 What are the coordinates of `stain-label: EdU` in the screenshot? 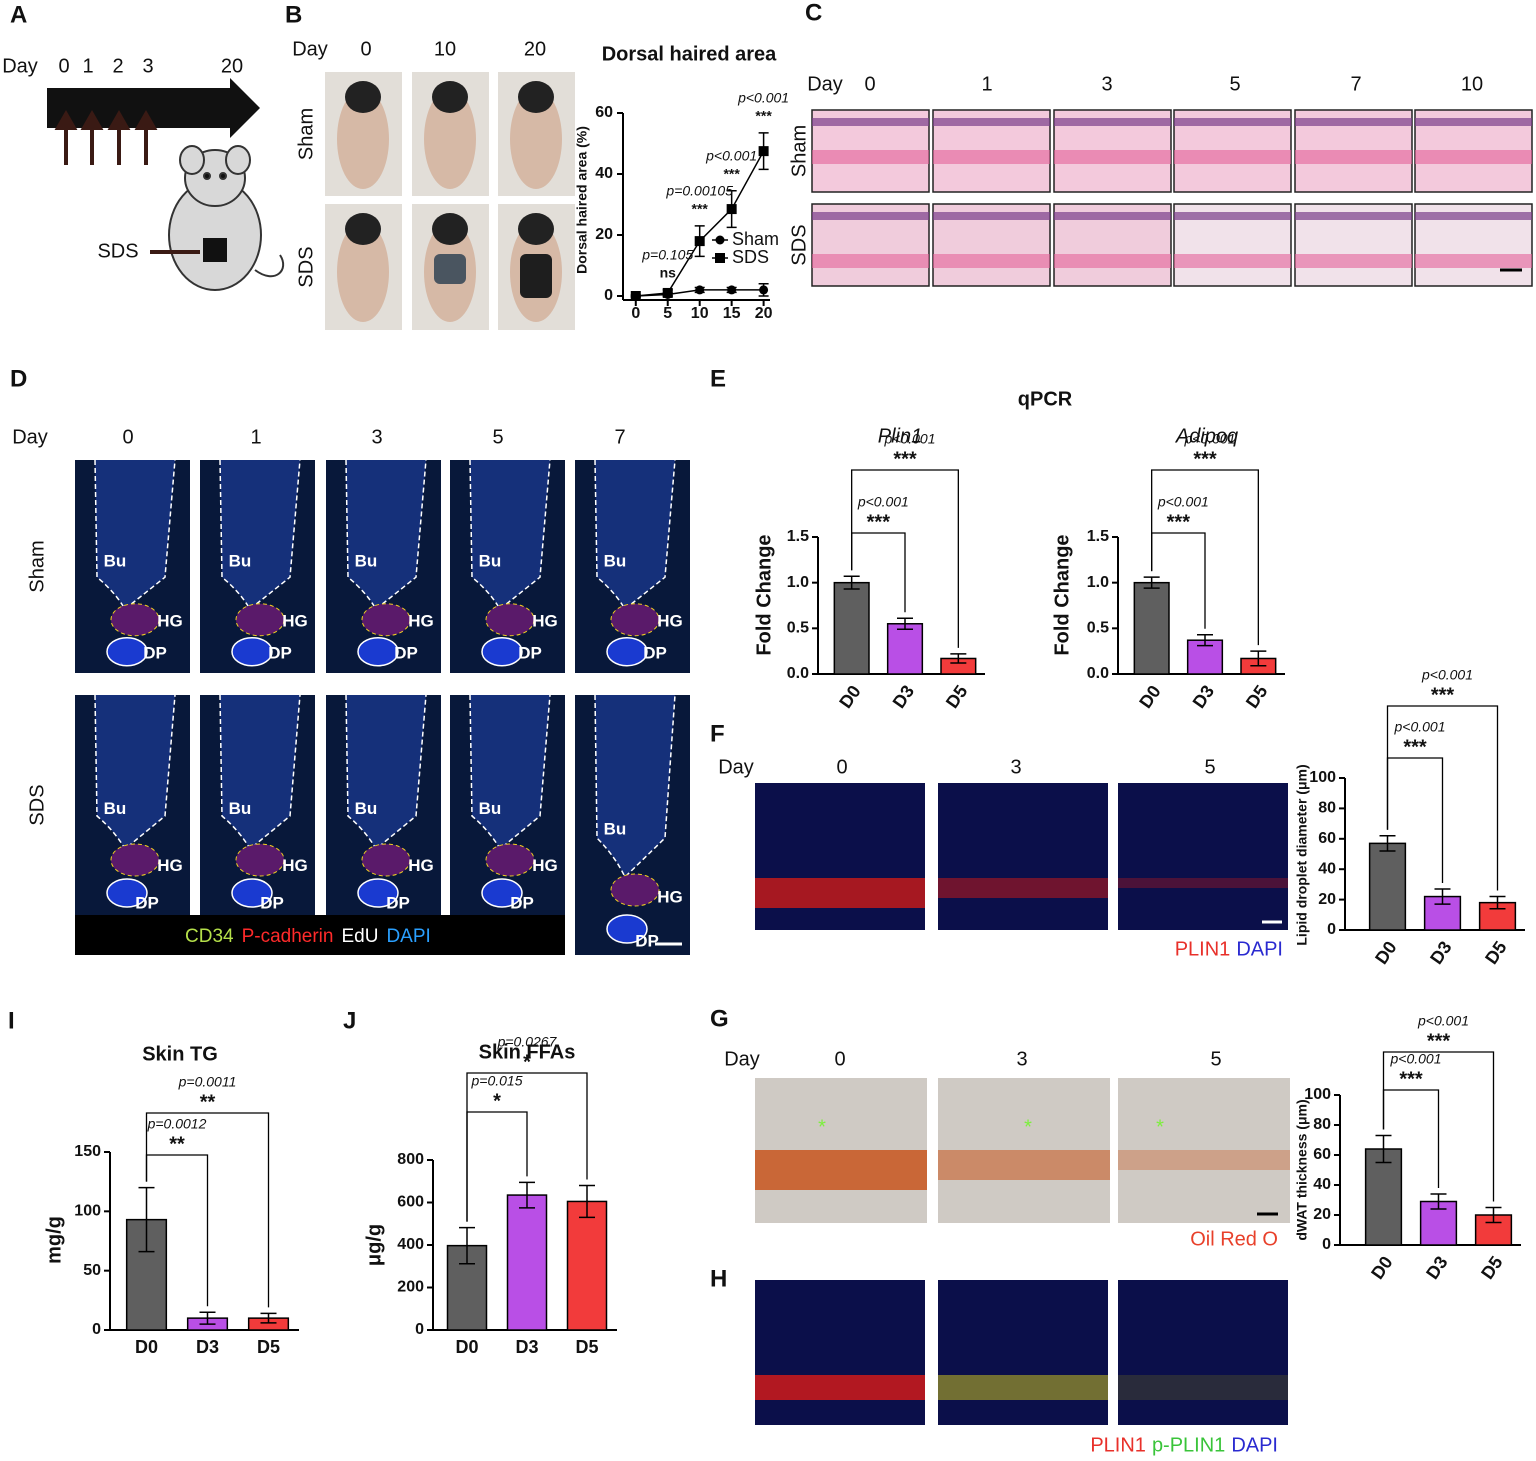 It's located at (359, 936).